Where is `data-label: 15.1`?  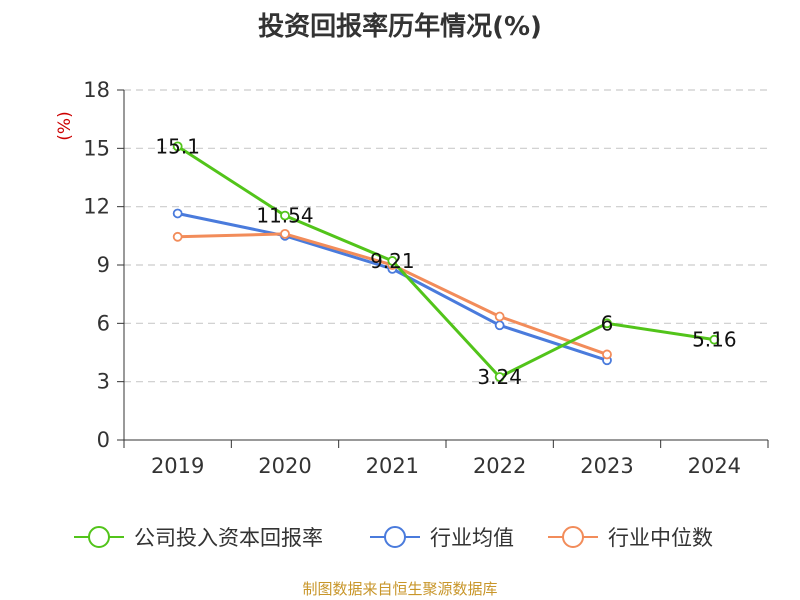 data-label: 15.1 is located at coordinates (177, 146).